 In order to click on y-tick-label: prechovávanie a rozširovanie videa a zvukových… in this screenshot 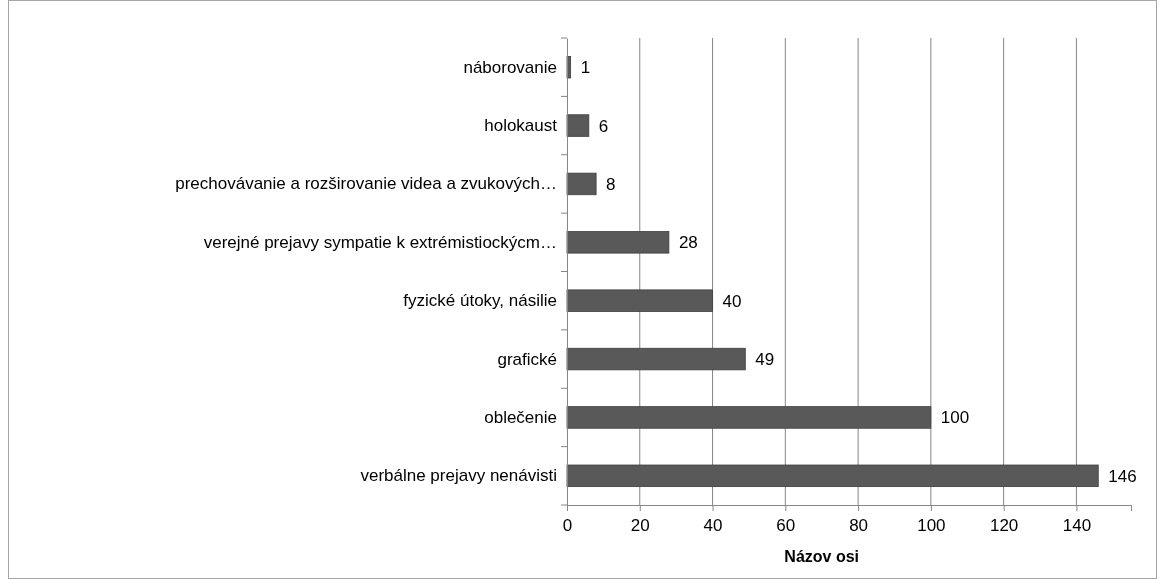, I will do `click(366, 184)`.